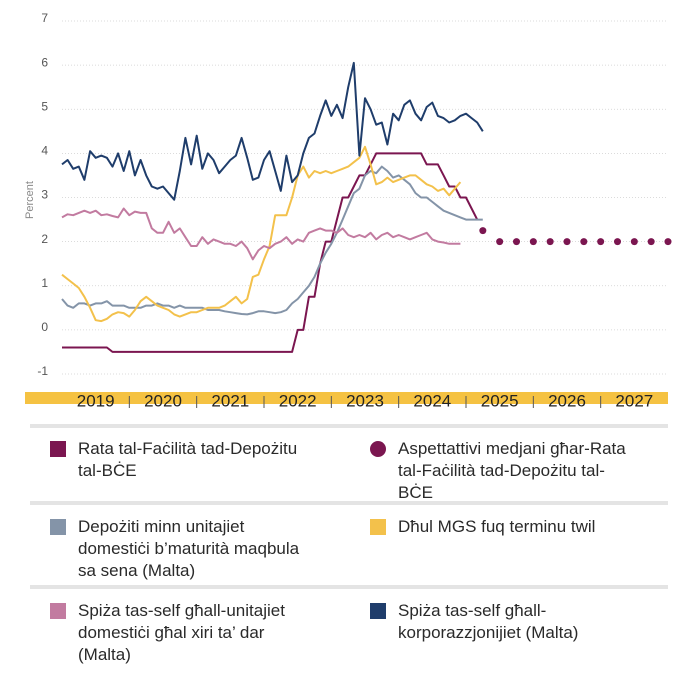 The width and height of the screenshot is (682, 673). What do you see at coordinates (44, 62) in the screenshot?
I see `y-tick-label: 6` at bounding box center [44, 62].